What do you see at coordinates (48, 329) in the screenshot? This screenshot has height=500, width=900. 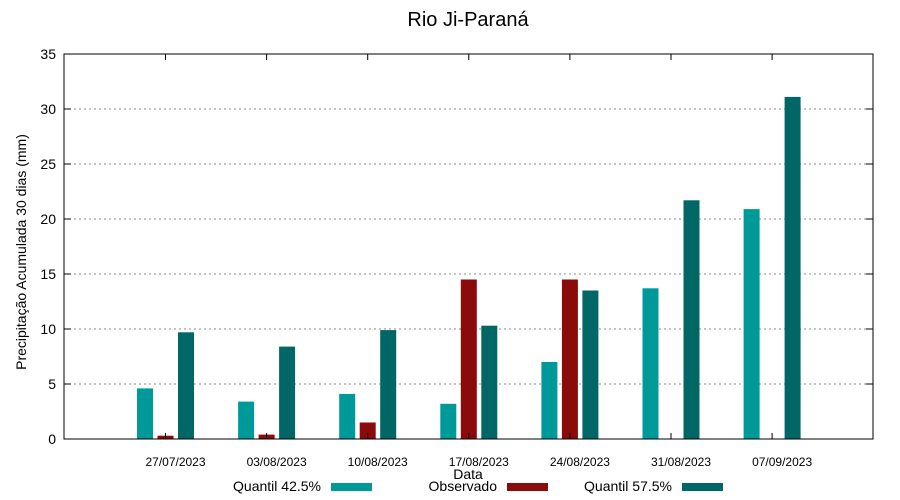 I see `y-tick-label: 10` at bounding box center [48, 329].